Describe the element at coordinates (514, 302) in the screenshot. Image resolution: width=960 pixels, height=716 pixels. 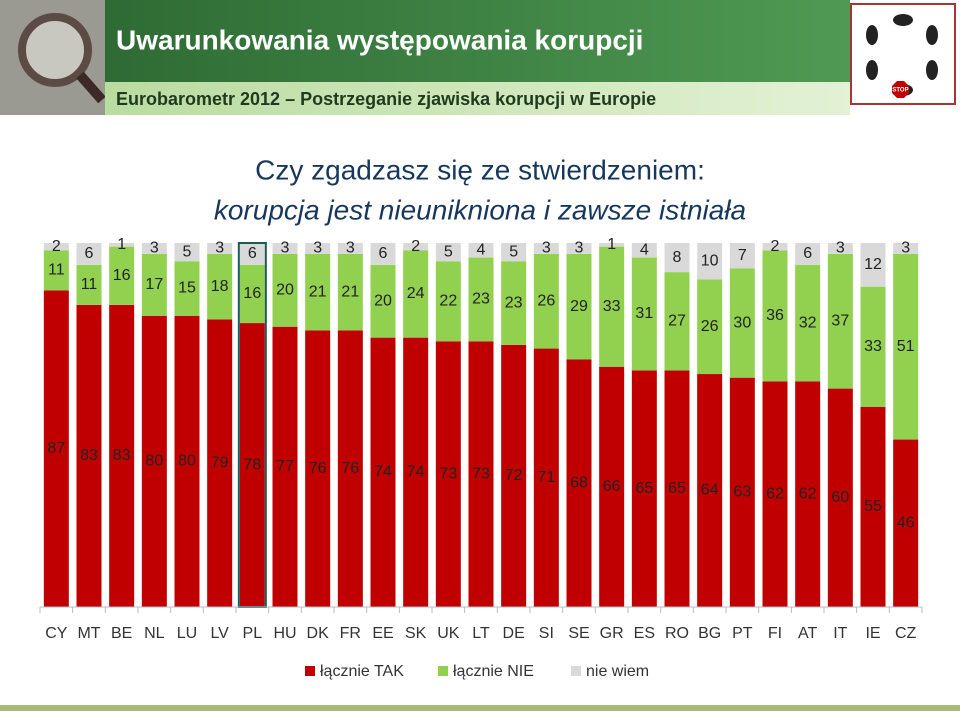
I see `value-label: 23` at that location.